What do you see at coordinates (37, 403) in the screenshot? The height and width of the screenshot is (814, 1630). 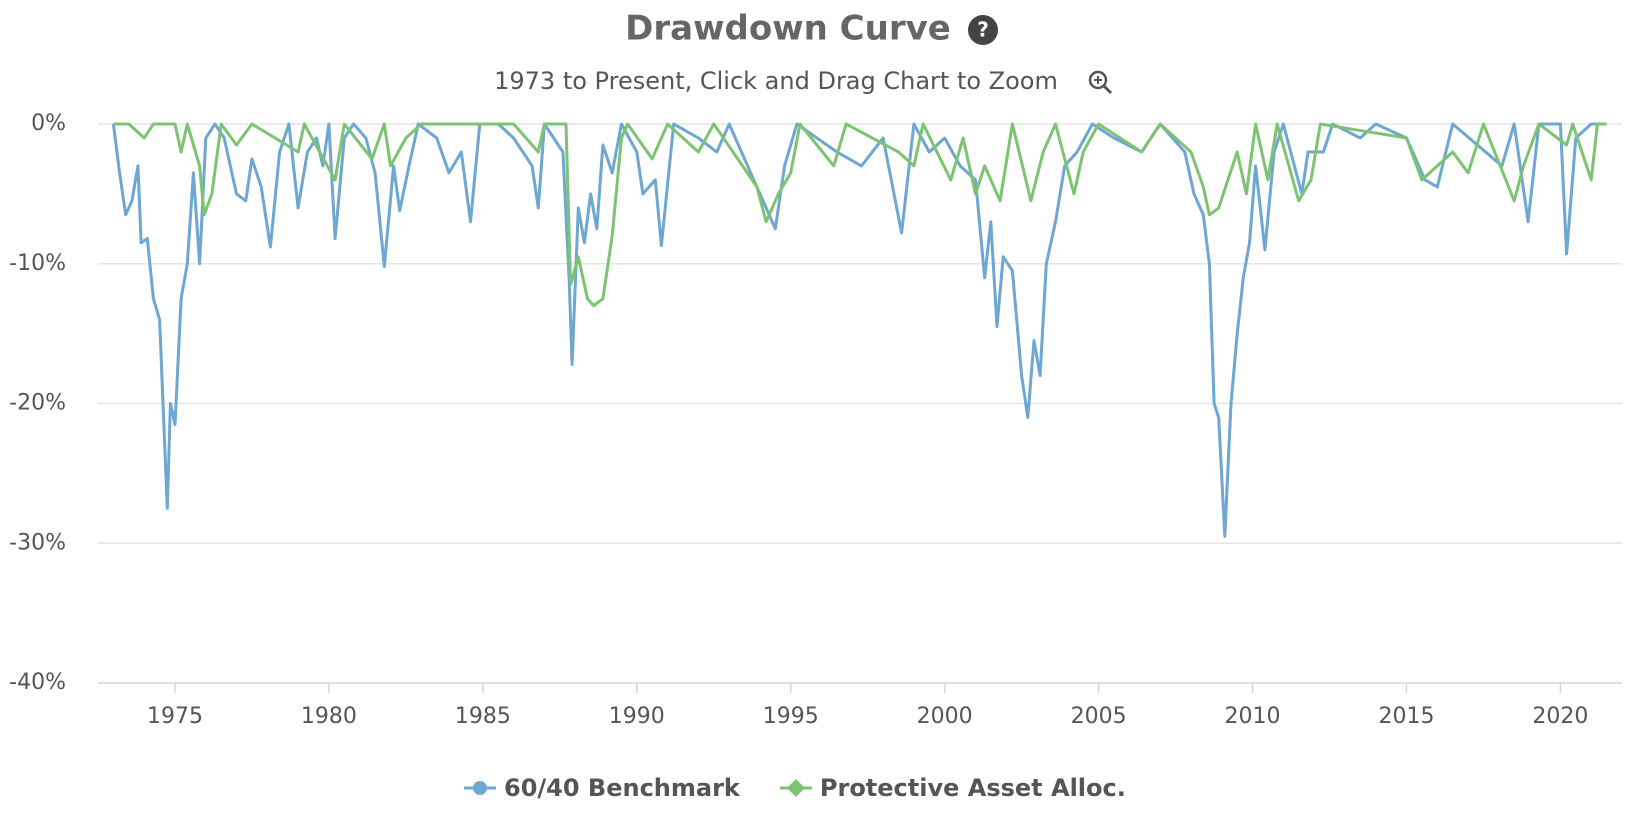 I see `y-tick-label: -20%` at bounding box center [37, 403].